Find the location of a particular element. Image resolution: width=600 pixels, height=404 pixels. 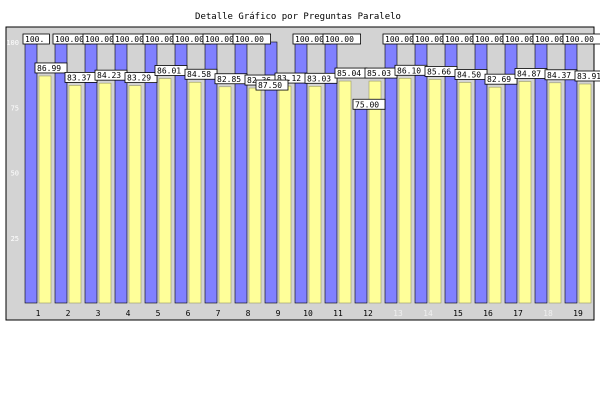

x-tick-label: 13 is located at coordinates (398, 313).